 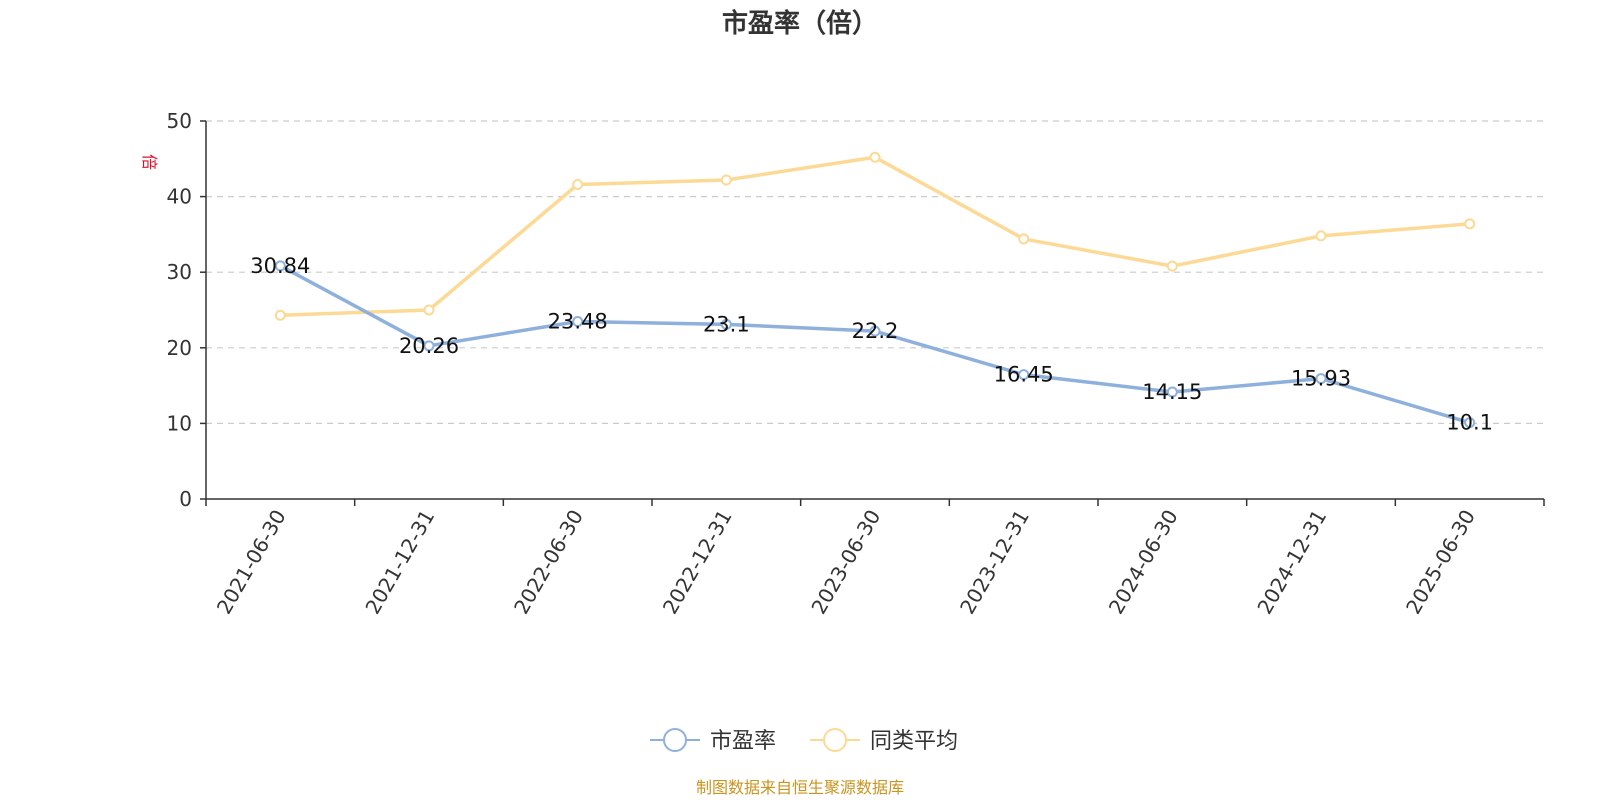 I want to click on data-label-2022-06-30: 23.48, so click(x=578, y=321).